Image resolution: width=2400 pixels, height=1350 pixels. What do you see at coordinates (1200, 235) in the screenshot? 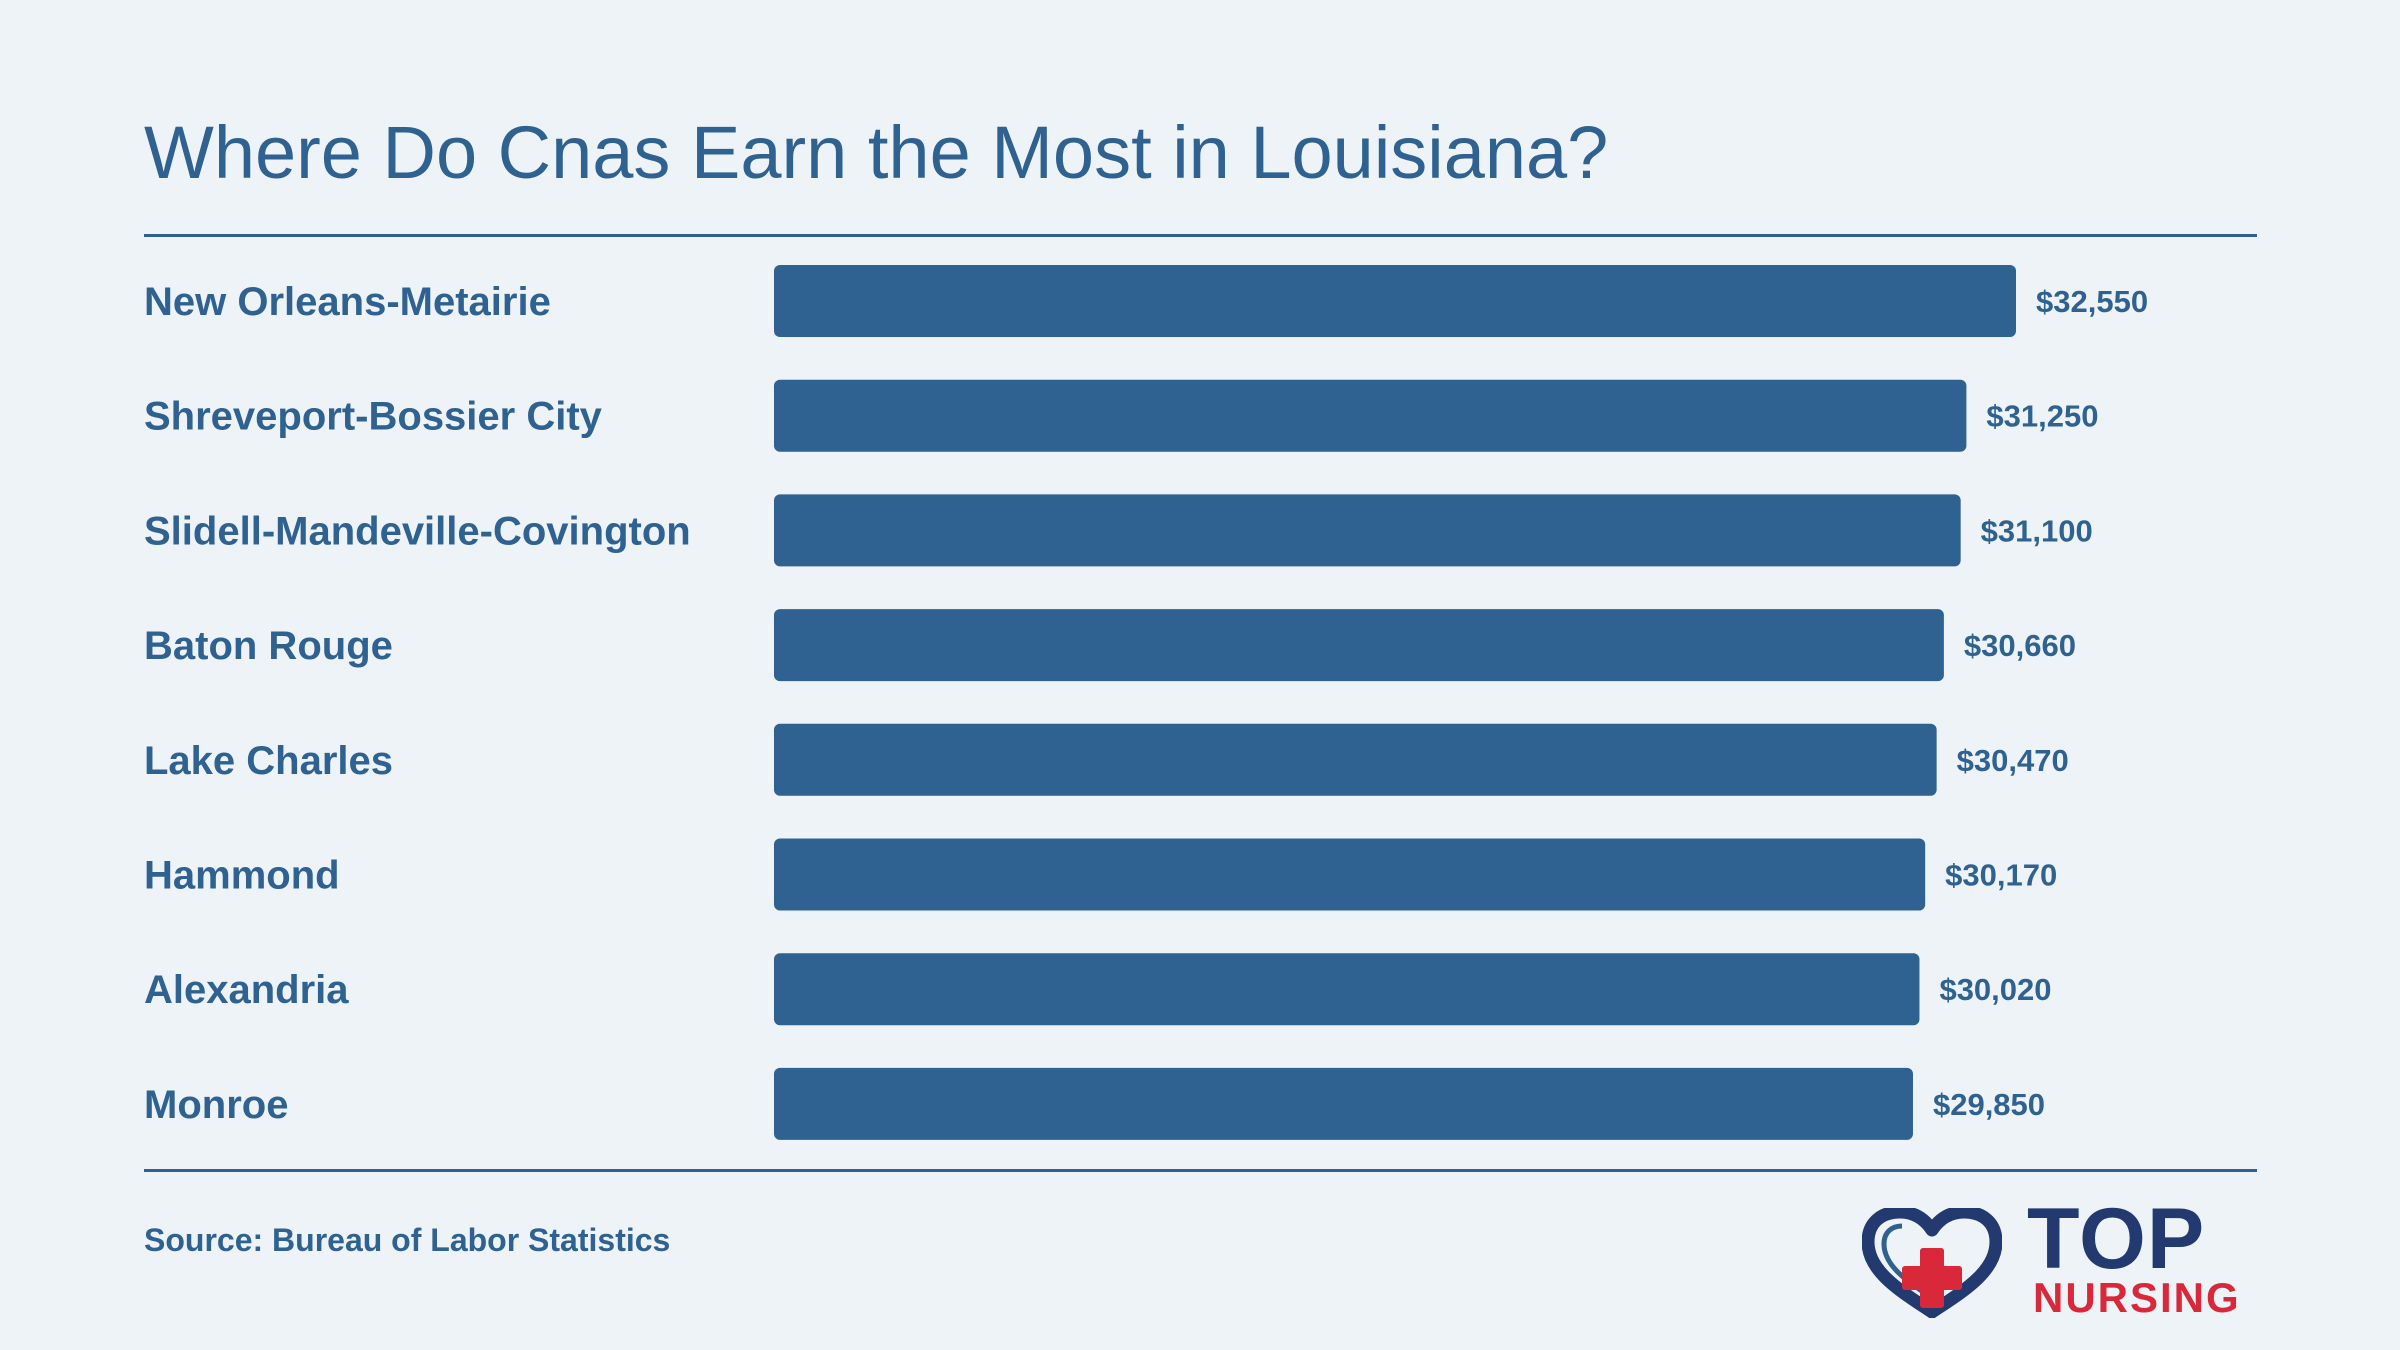
I see `top-divider` at bounding box center [1200, 235].